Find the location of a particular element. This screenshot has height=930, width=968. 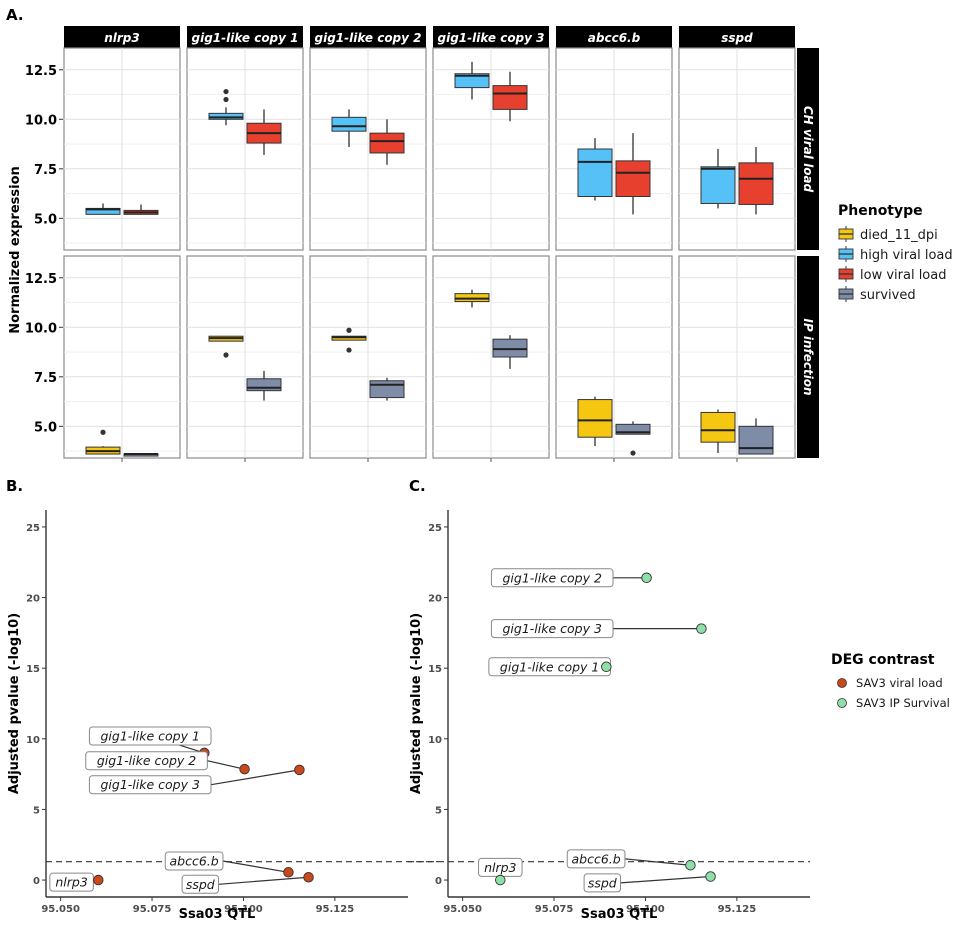

y-tick-label: 15 is located at coordinates (435, 669).